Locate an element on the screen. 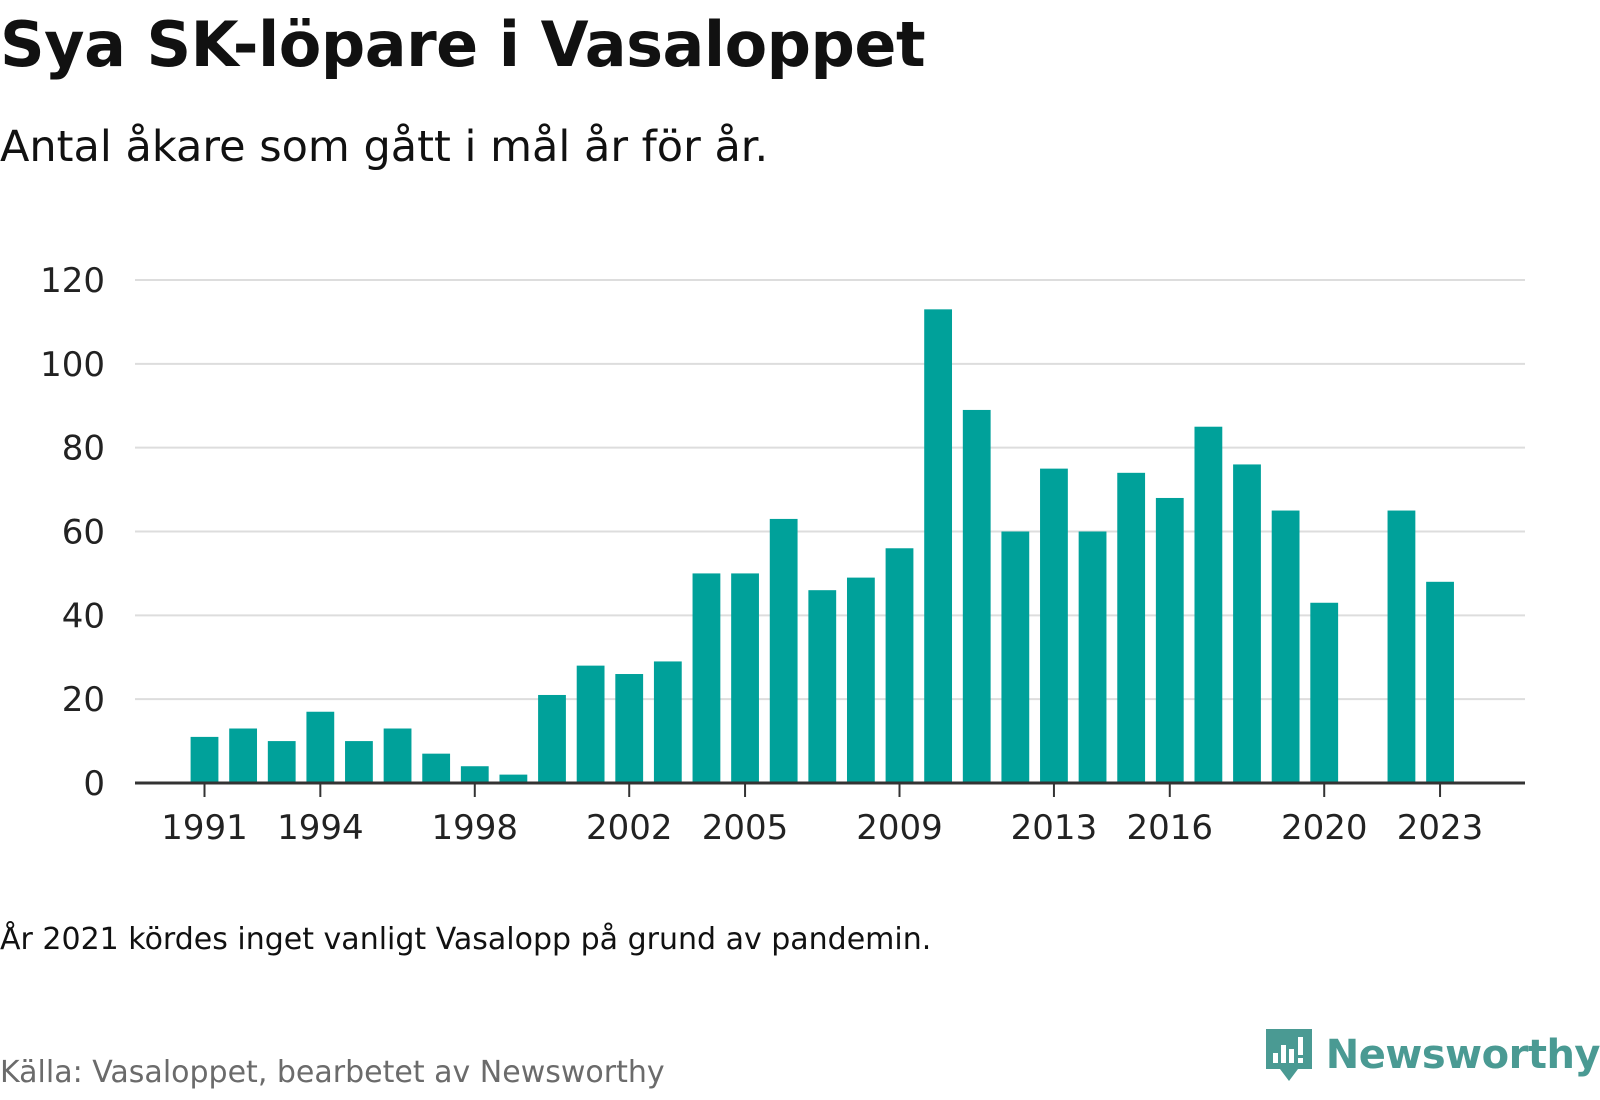  bar-2009 is located at coordinates (899, 665).